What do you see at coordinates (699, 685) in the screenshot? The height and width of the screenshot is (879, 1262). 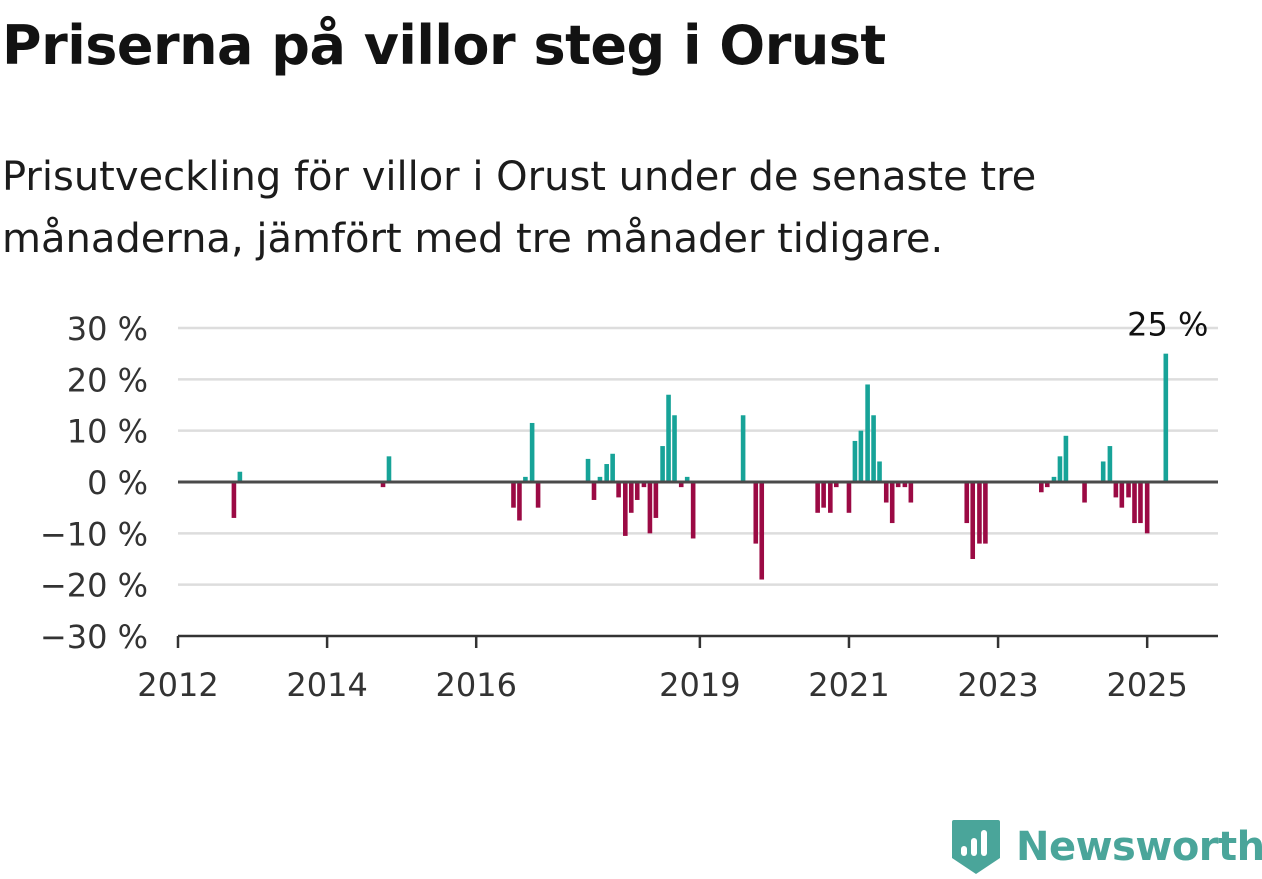 I see `x-tick-label: 2019` at bounding box center [699, 685].